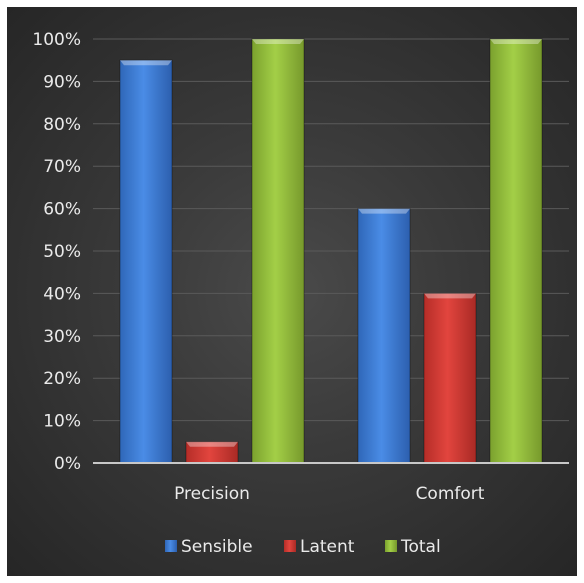 The image size is (584, 583). I want to click on legend-label: Sensible, so click(217, 547).